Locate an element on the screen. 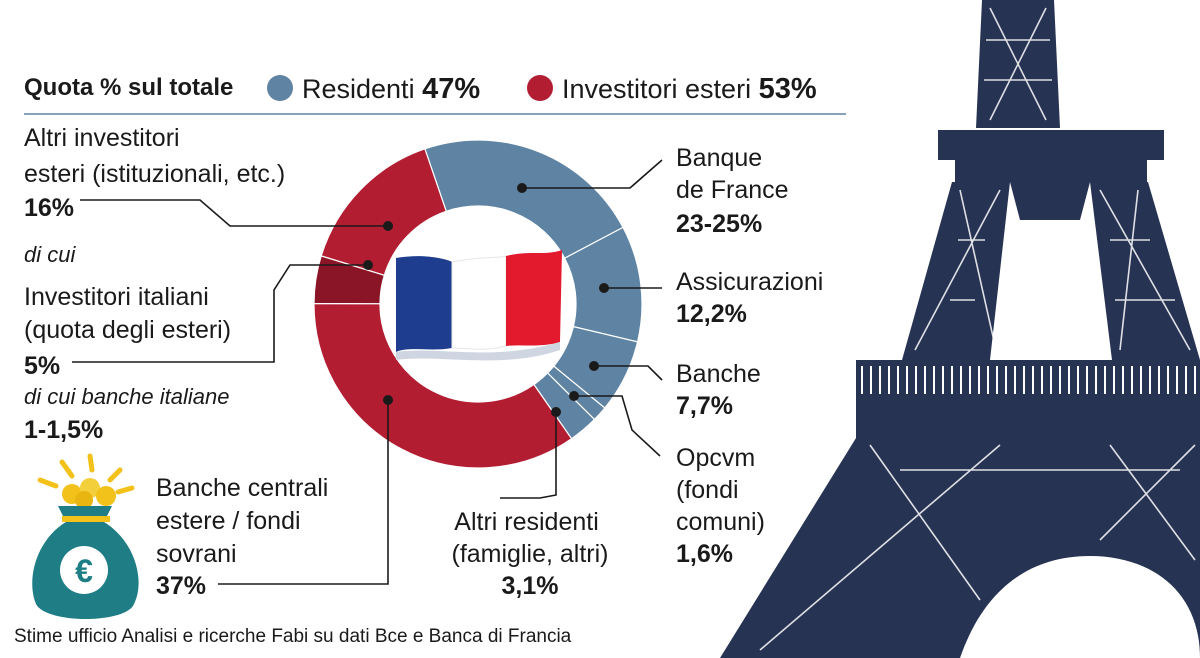  leader-banche-centrali is located at coordinates (303, 492).